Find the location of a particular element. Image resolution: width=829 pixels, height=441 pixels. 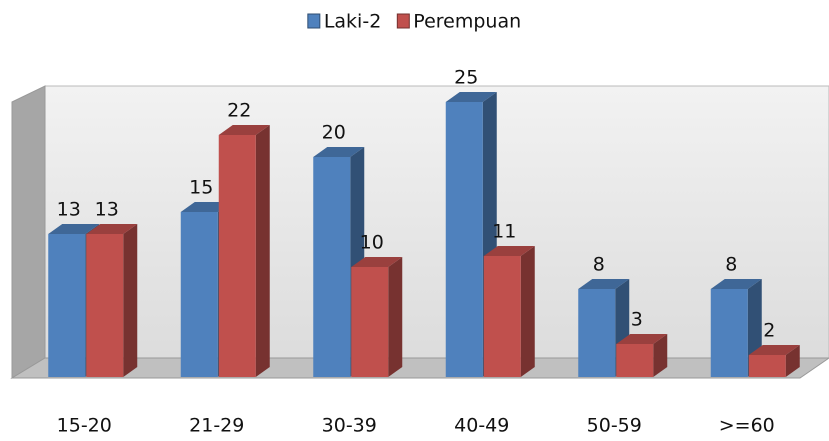

side-wall is located at coordinates (28, 232).